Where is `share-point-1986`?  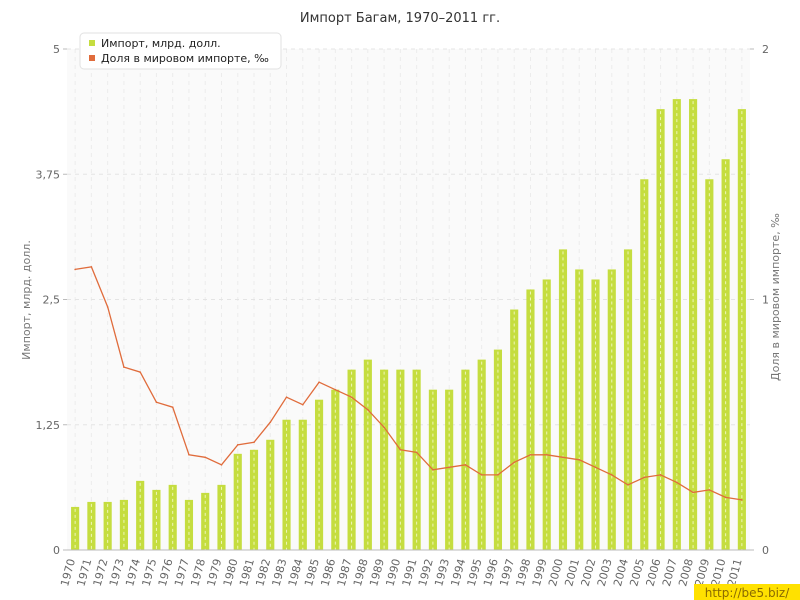
share-point-1986 is located at coordinates (335, 389).